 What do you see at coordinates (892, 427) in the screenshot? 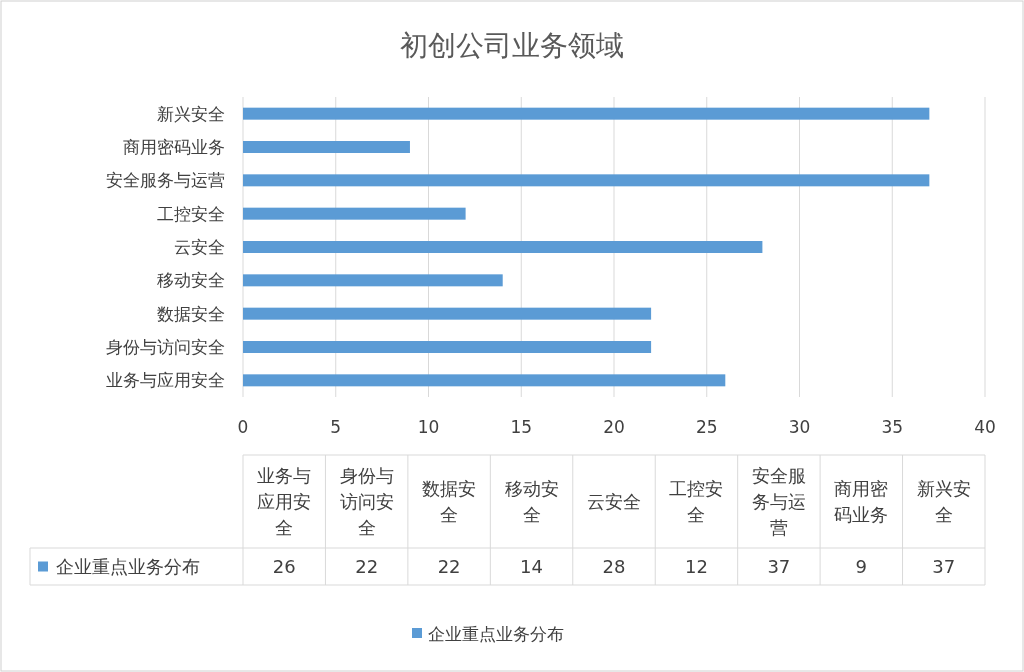
I see `x-tick-label: 35` at bounding box center [892, 427].